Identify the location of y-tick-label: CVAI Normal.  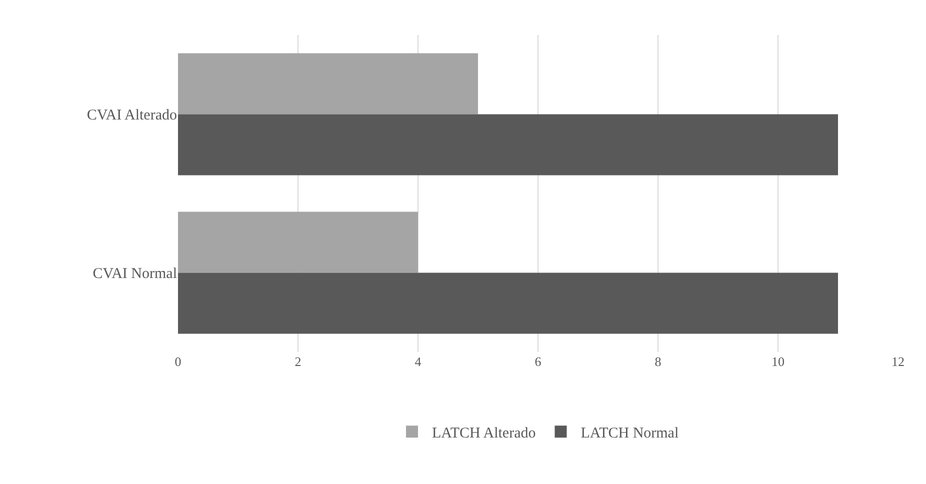
(134, 274).